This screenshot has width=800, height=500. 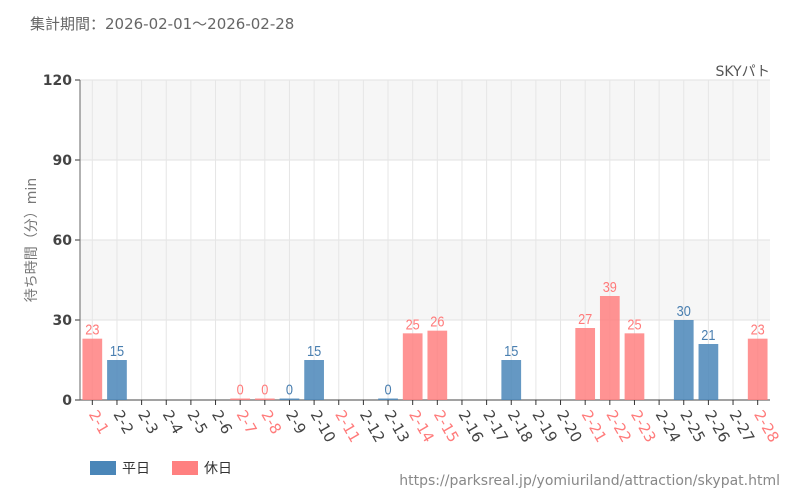 What do you see at coordinates (148, 422) in the screenshot?
I see `x-tick-label: 2-3` at bounding box center [148, 422].